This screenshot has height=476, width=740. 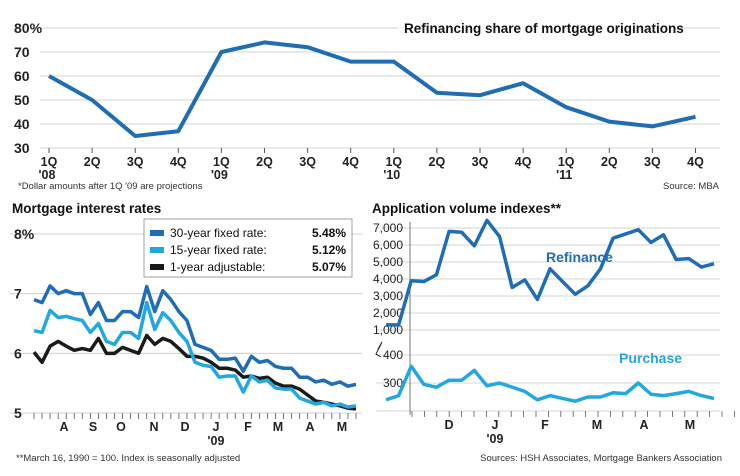 I want to click on x-tick-label: N, so click(x=153, y=427).